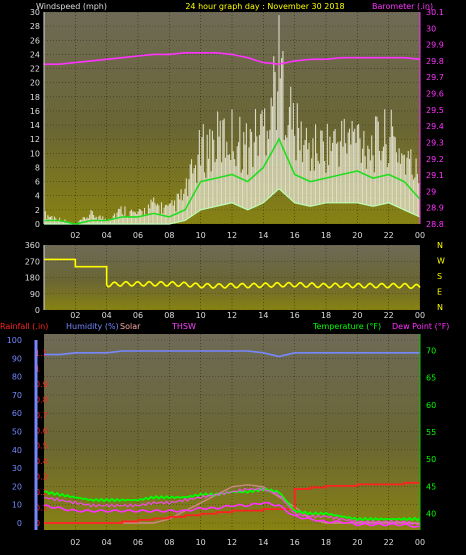 The height and width of the screenshot is (555, 466). Describe the element at coordinates (264, 6) in the screenshot. I see `graph-title: 24 hour graph day : November 30 2018` at that location.